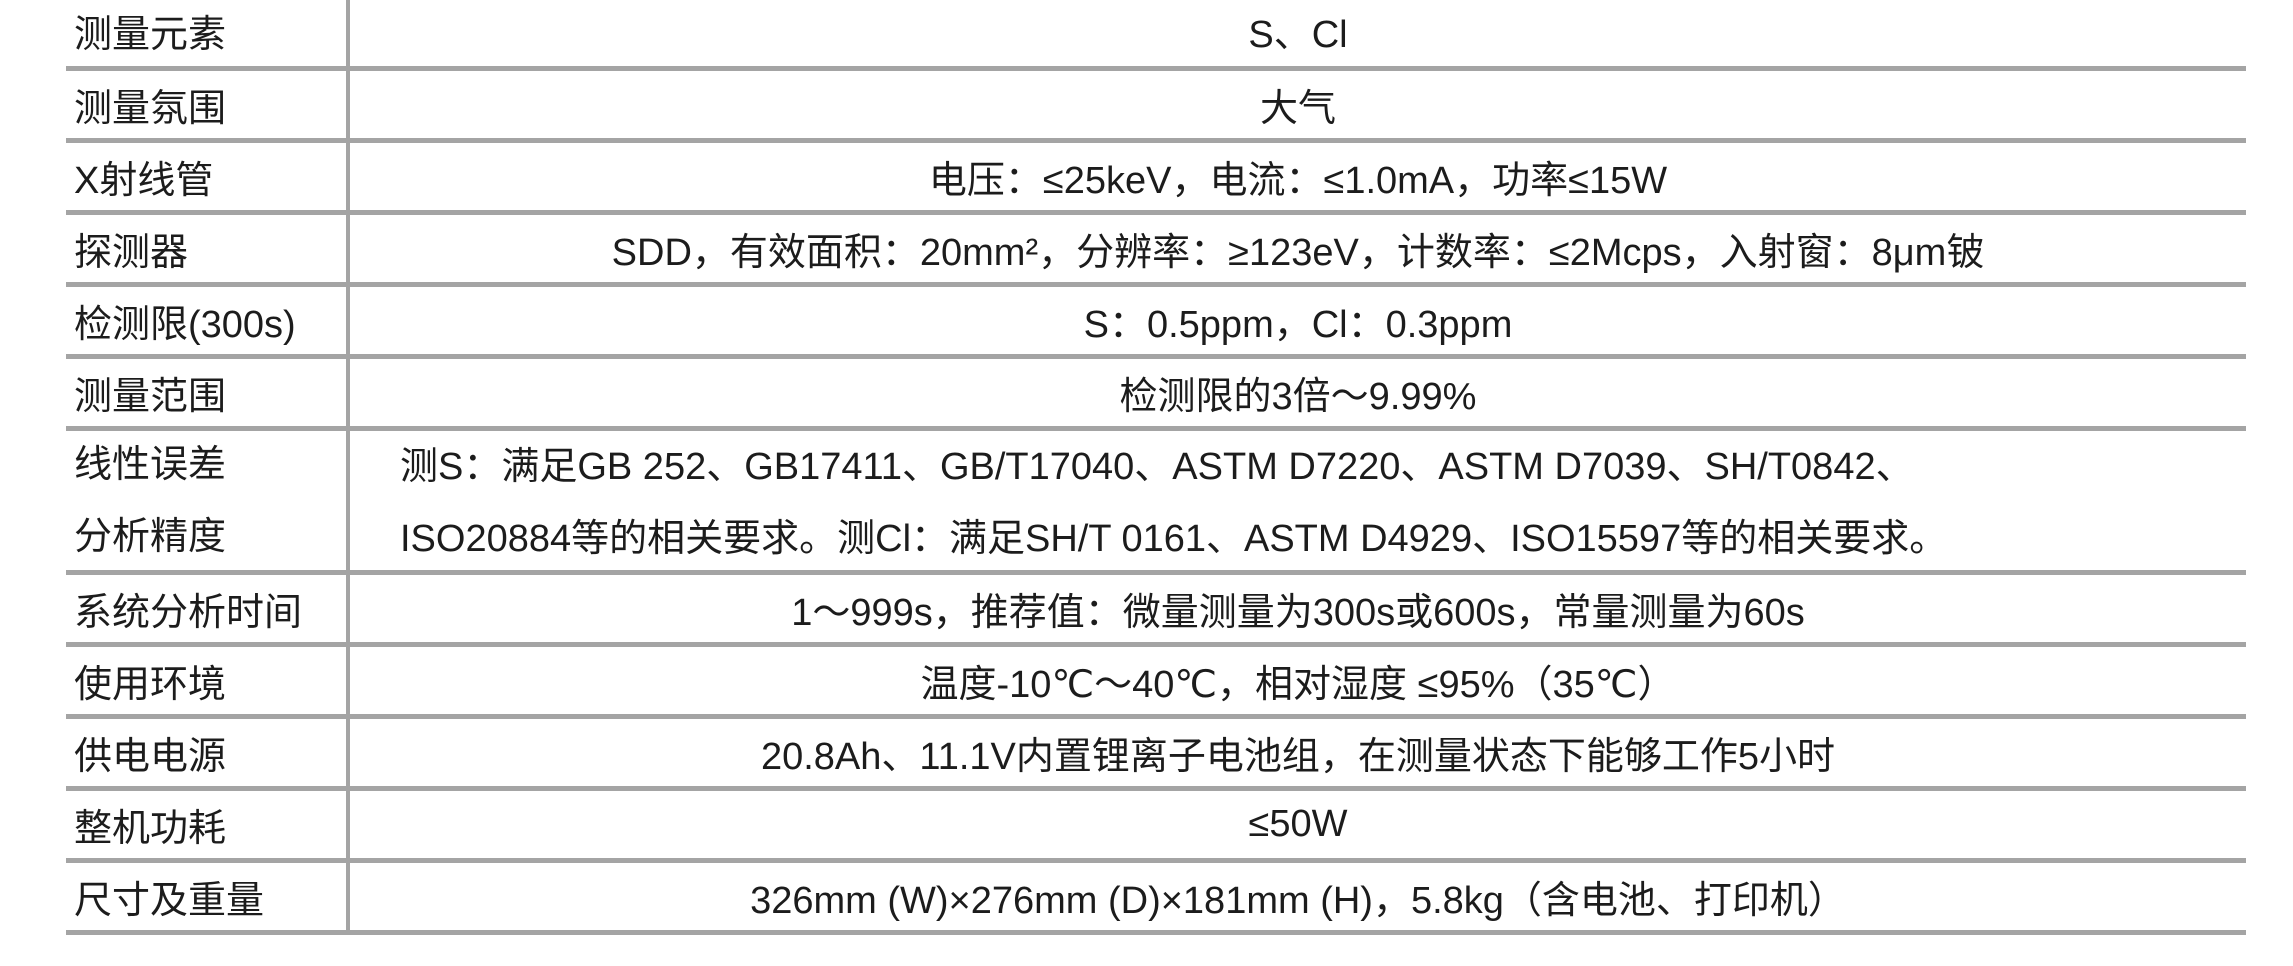  What do you see at coordinates (1298, 613) in the screenshot?
I see `row-value: 1～999s，推荐值：微量测量为300s或600s，常量测量为60s` at bounding box center [1298, 613].